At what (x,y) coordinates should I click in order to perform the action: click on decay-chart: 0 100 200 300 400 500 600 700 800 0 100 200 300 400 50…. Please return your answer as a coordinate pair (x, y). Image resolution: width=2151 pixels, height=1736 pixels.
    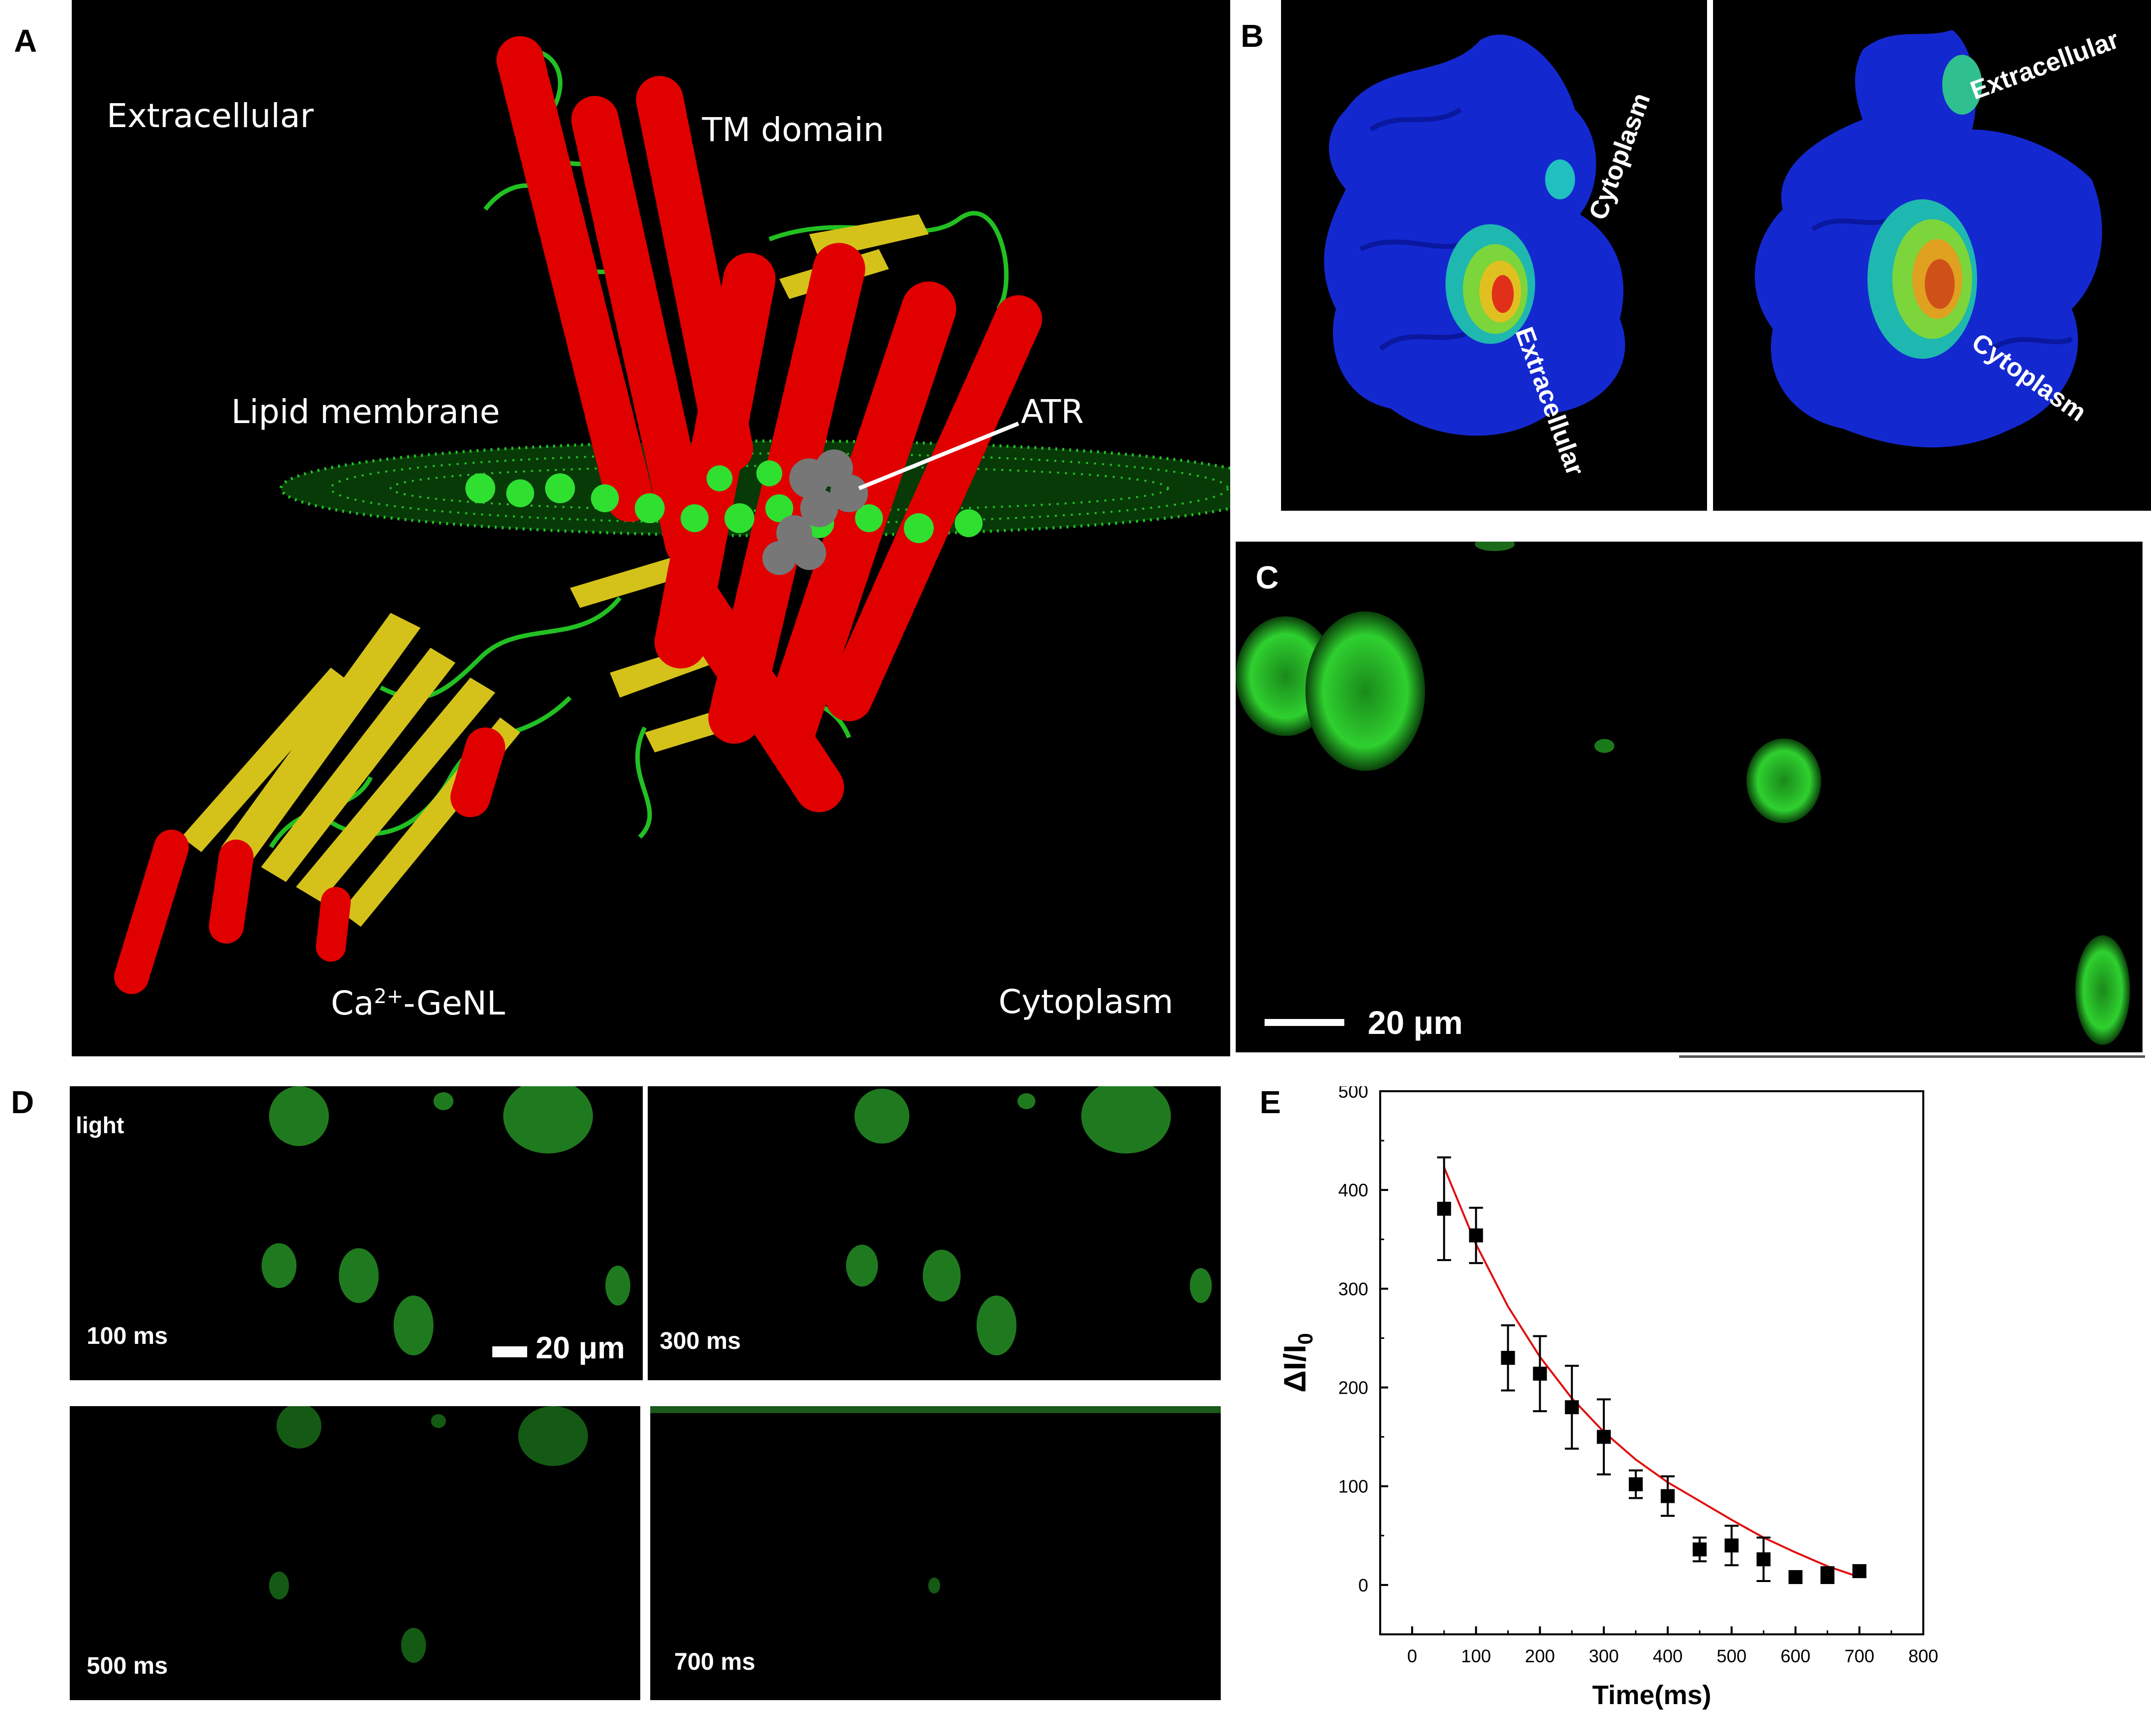
    Looking at the image, I should click on (1608, 1398).